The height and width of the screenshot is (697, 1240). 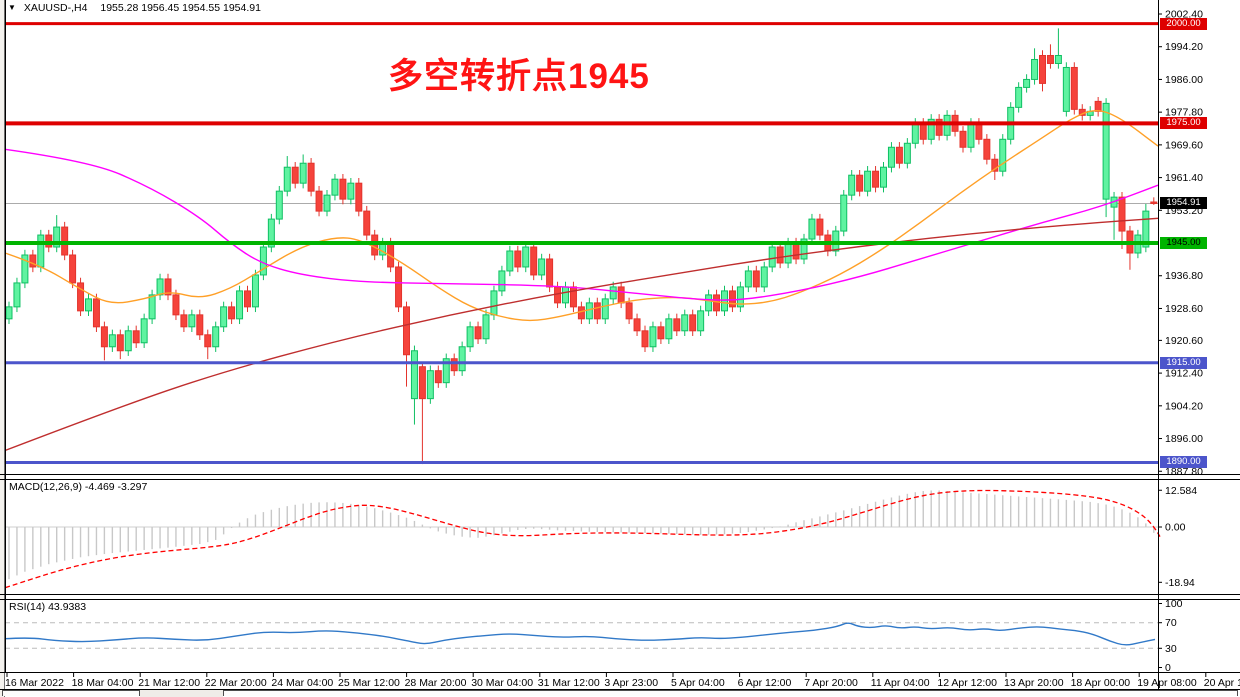 I want to click on time-label: 18 Mar 04:00, so click(x=103, y=683).